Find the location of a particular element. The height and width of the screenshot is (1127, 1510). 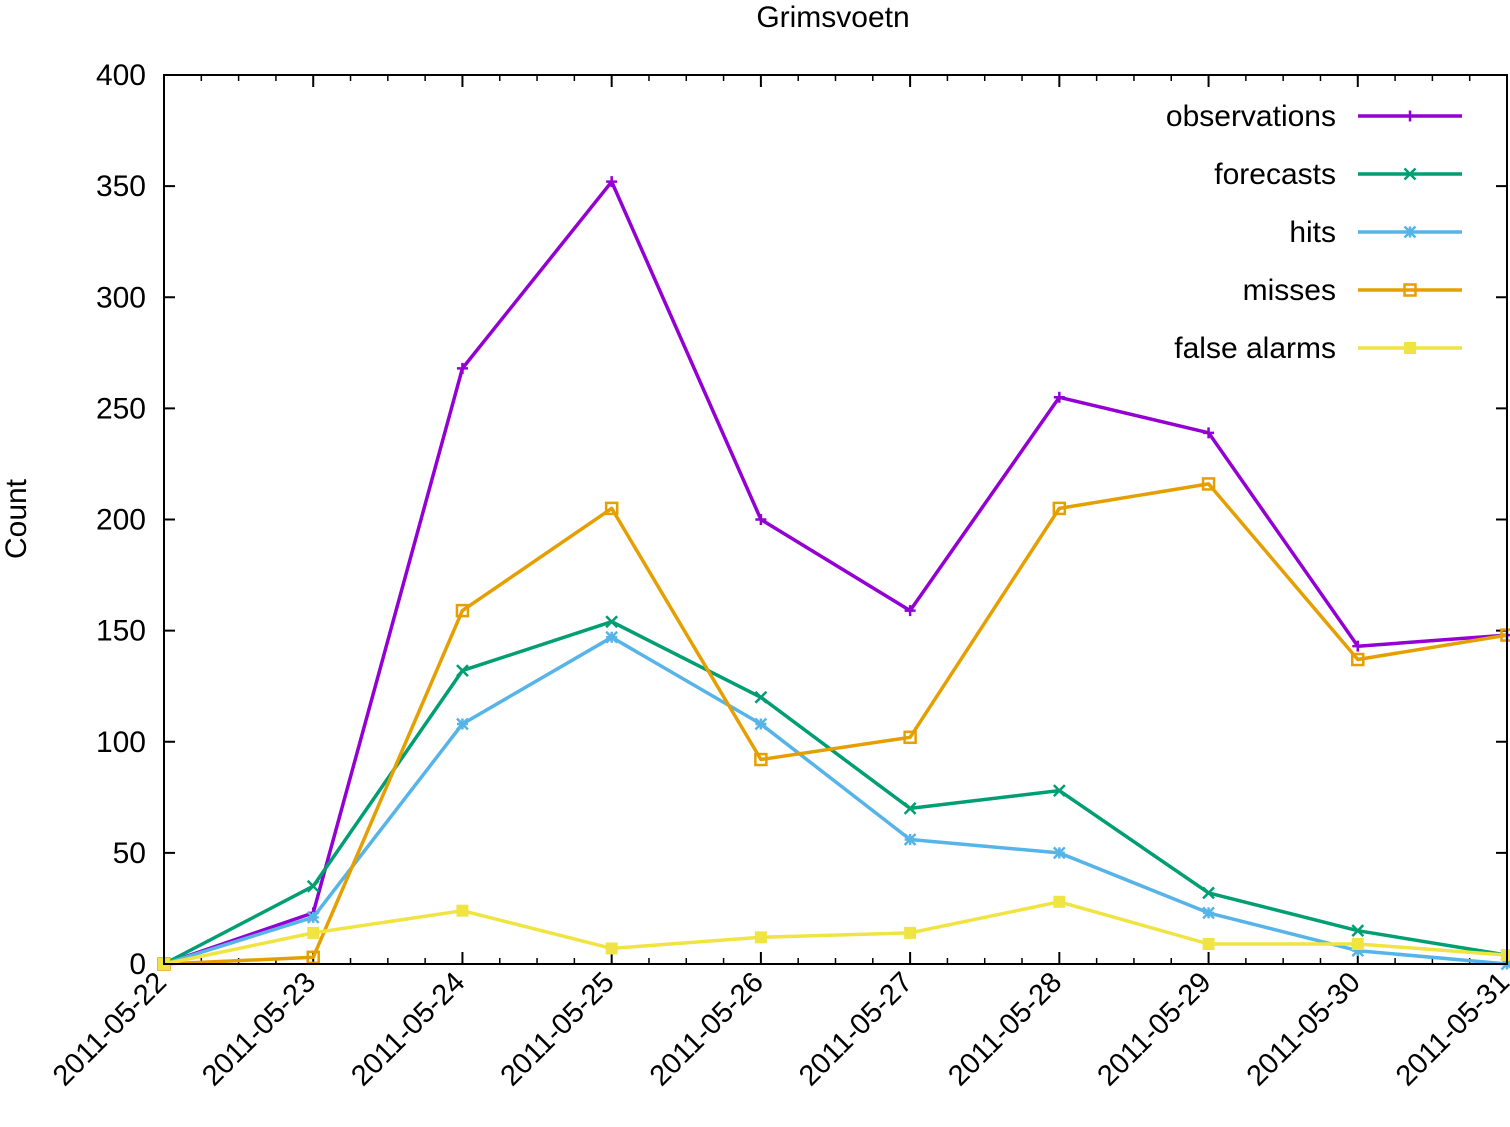

series-false-alarms is located at coordinates (834, 932).